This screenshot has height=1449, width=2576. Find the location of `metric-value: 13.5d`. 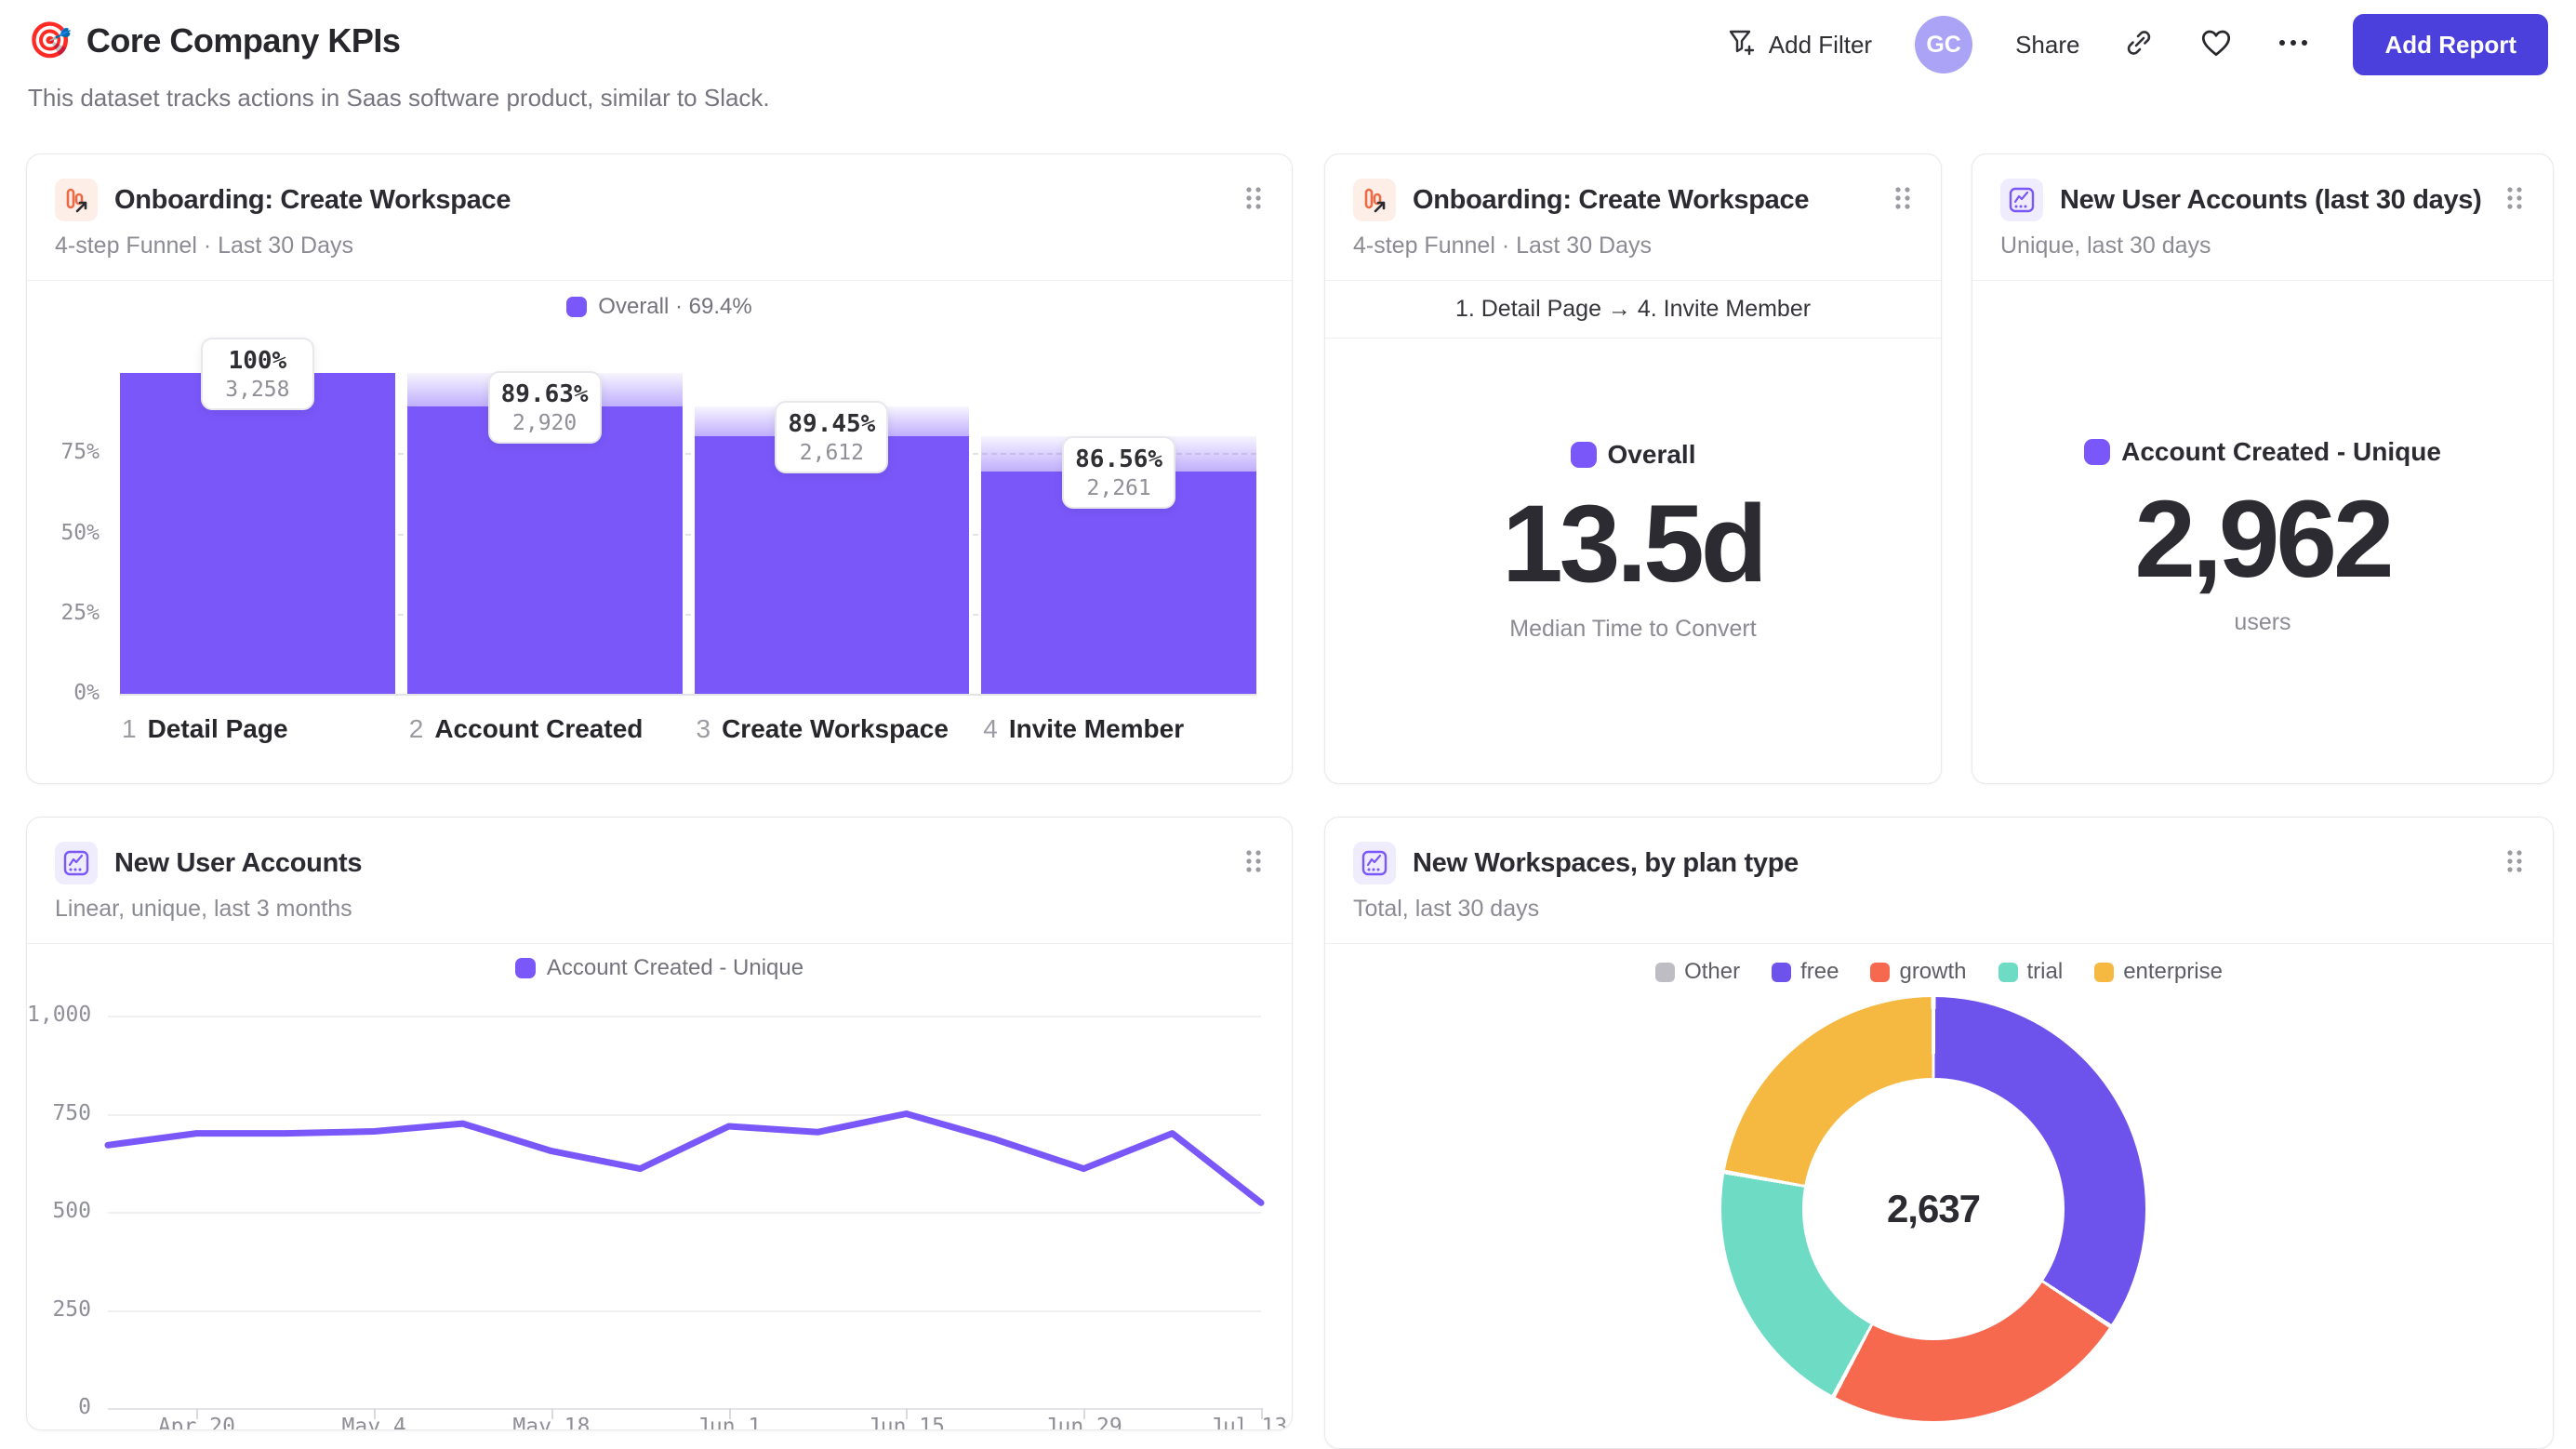

metric-value: 13.5d is located at coordinates (1635, 543).